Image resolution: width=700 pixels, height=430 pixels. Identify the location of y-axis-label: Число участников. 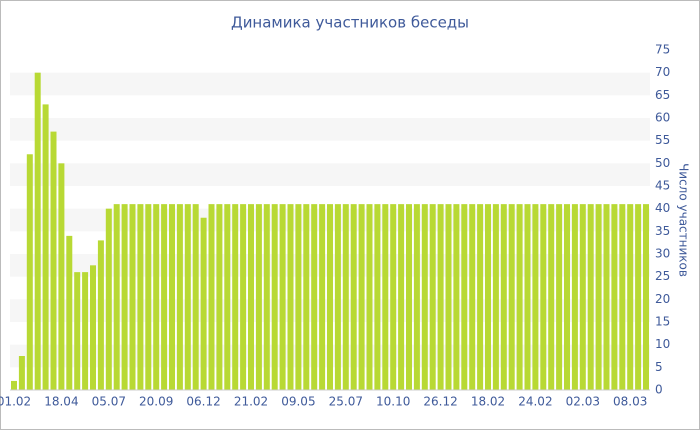
(684, 220).